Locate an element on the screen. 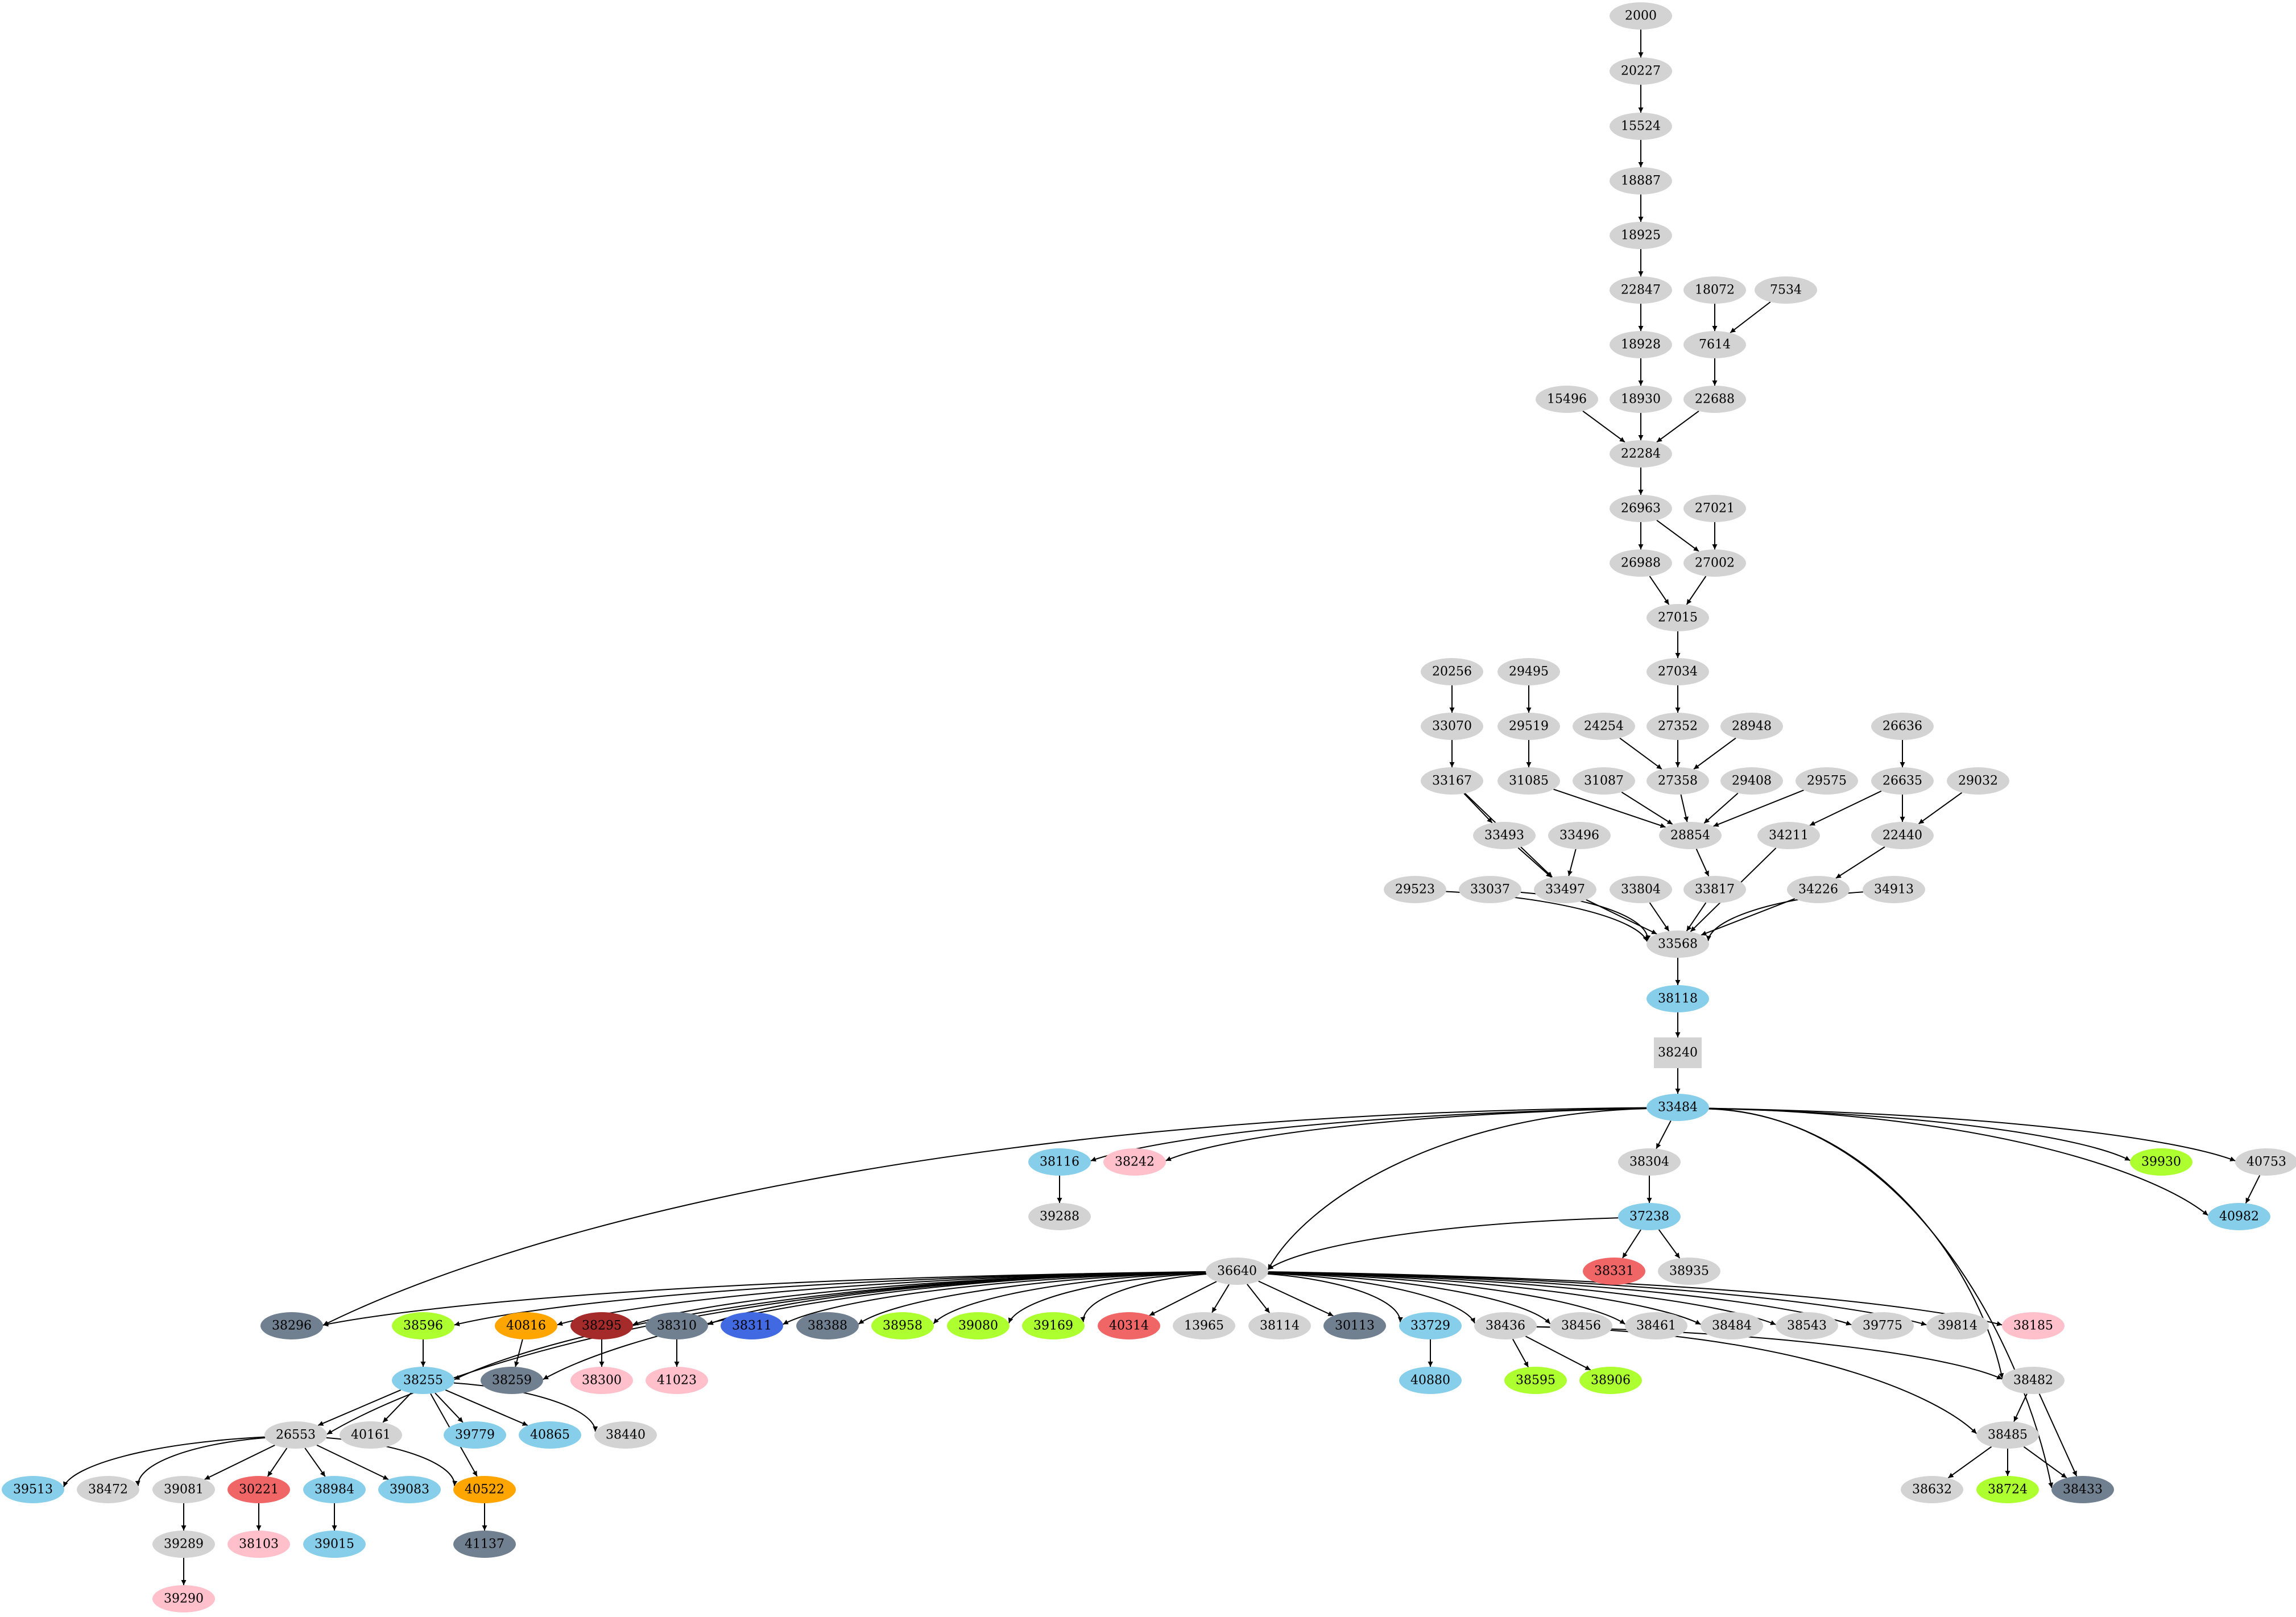 The height and width of the screenshot is (1617, 2296). graph-node-38958: 38958 is located at coordinates (902, 1325).